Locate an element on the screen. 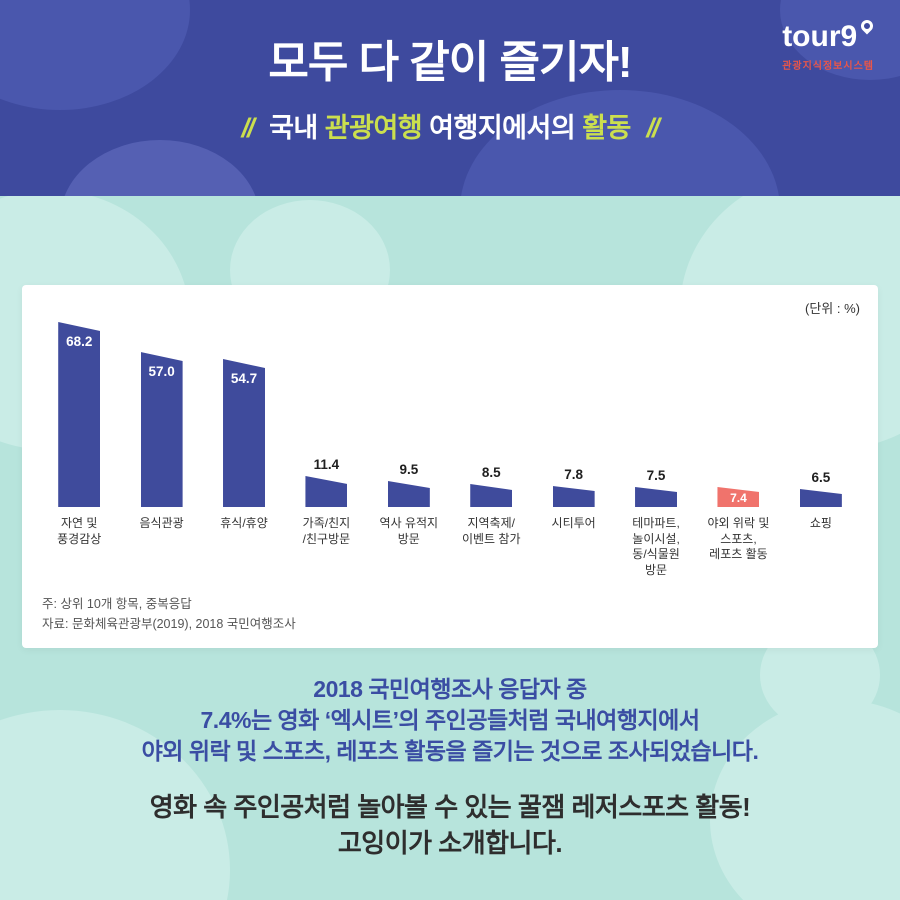 This screenshot has height=900, width=900. bar-area: 68.2 is located at coordinates (79, 409).